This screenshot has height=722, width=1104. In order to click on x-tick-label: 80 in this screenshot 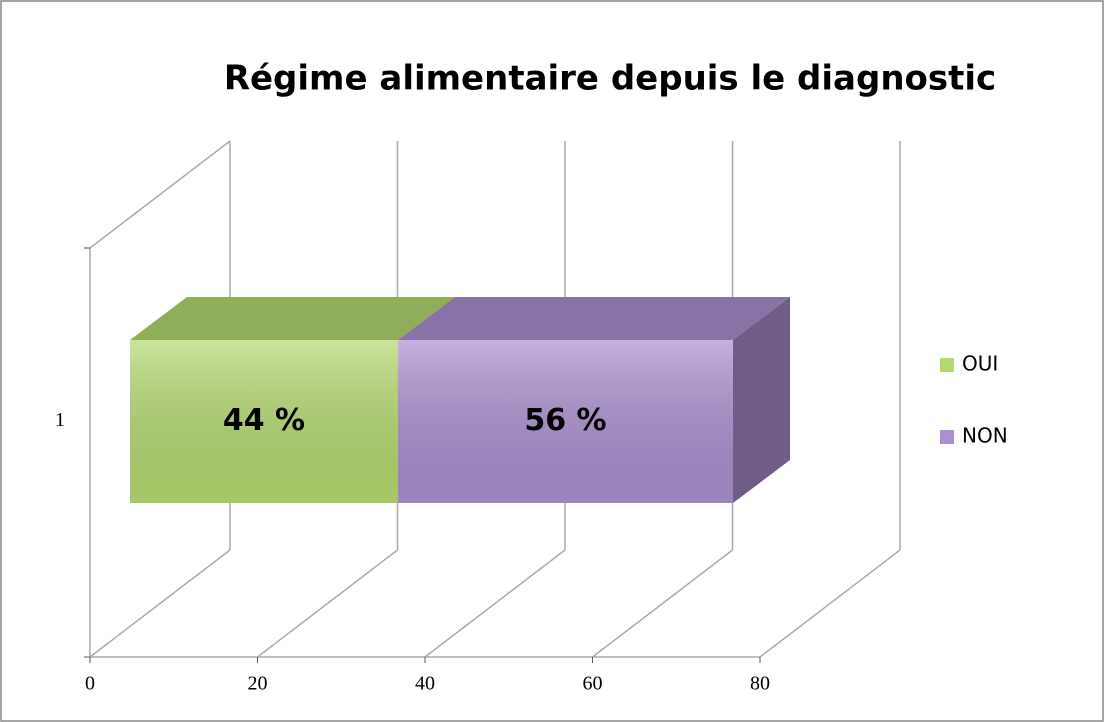, I will do `click(760, 684)`.